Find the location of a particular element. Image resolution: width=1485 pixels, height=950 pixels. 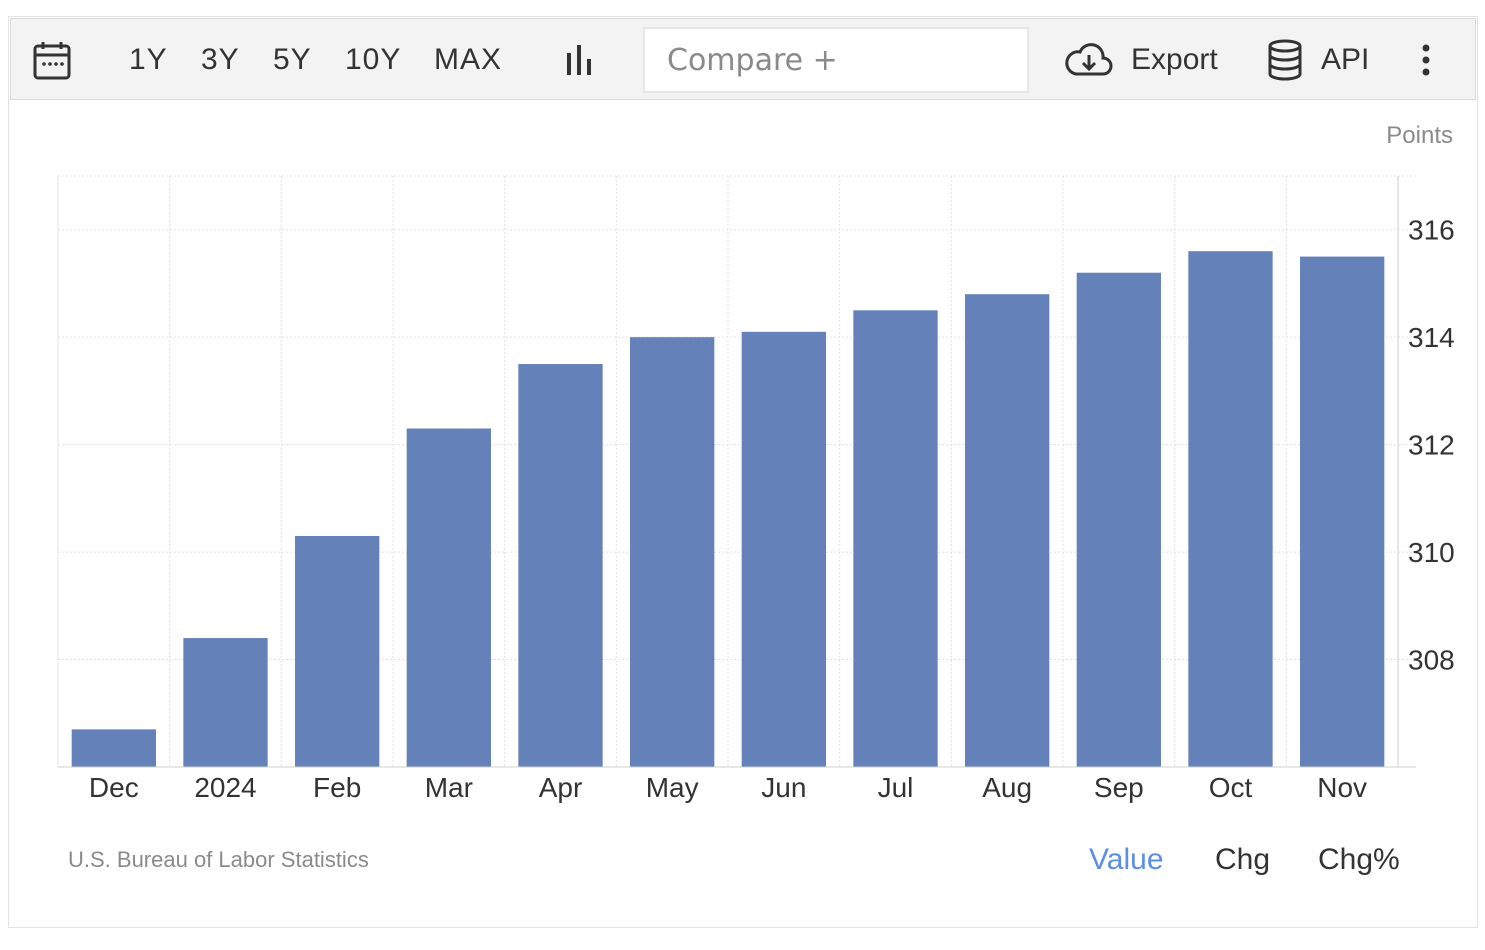

bar-may is located at coordinates (672, 552).